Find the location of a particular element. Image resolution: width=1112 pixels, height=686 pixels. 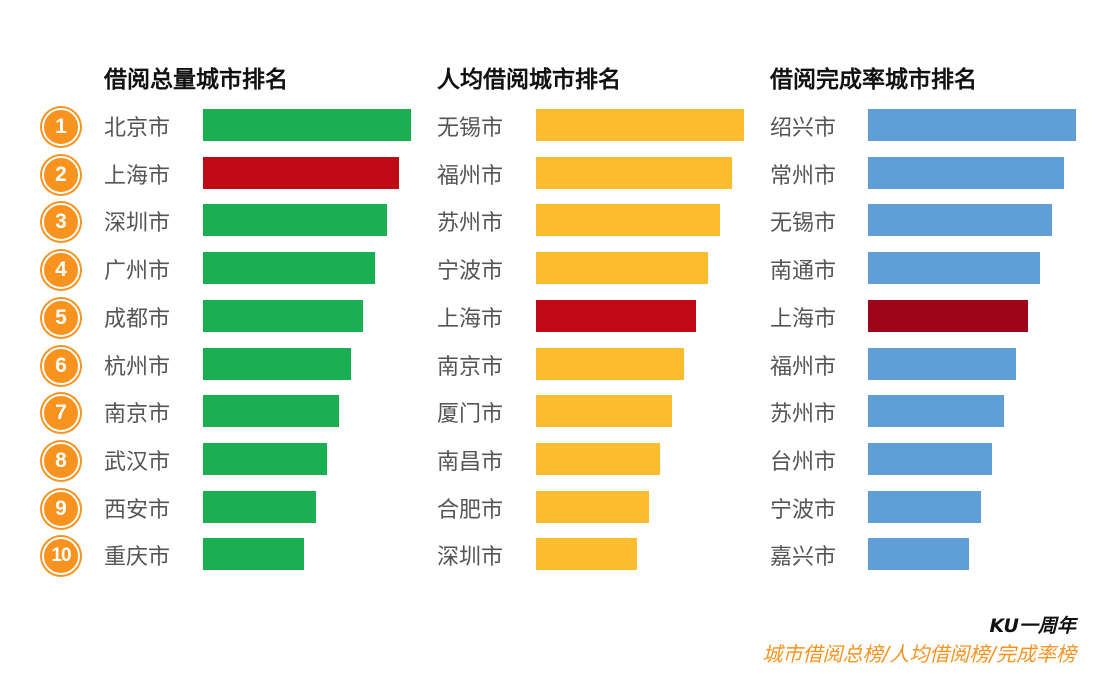

rank-badge: 8 is located at coordinates (61, 460).